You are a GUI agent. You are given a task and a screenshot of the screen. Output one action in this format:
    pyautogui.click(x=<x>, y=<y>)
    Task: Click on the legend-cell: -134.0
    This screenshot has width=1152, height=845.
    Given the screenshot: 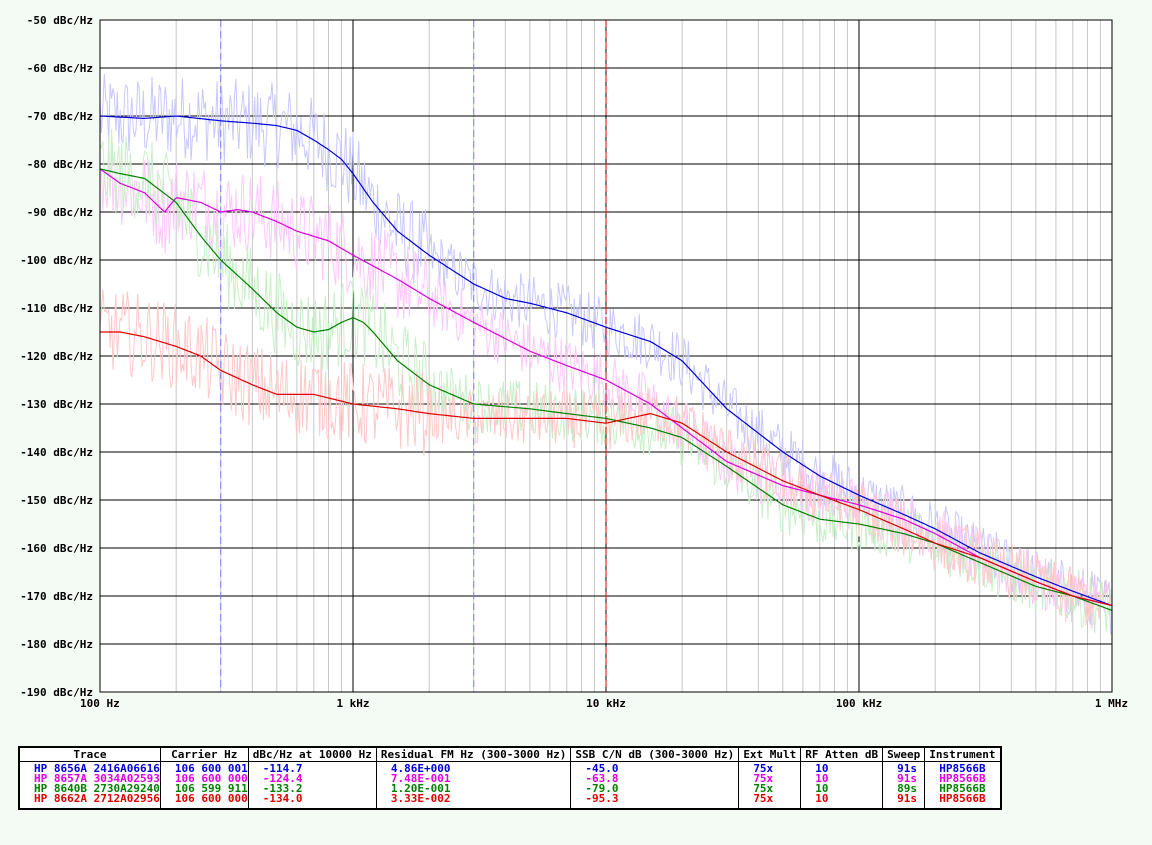 What is the action you would take?
    pyautogui.click(x=312, y=801)
    